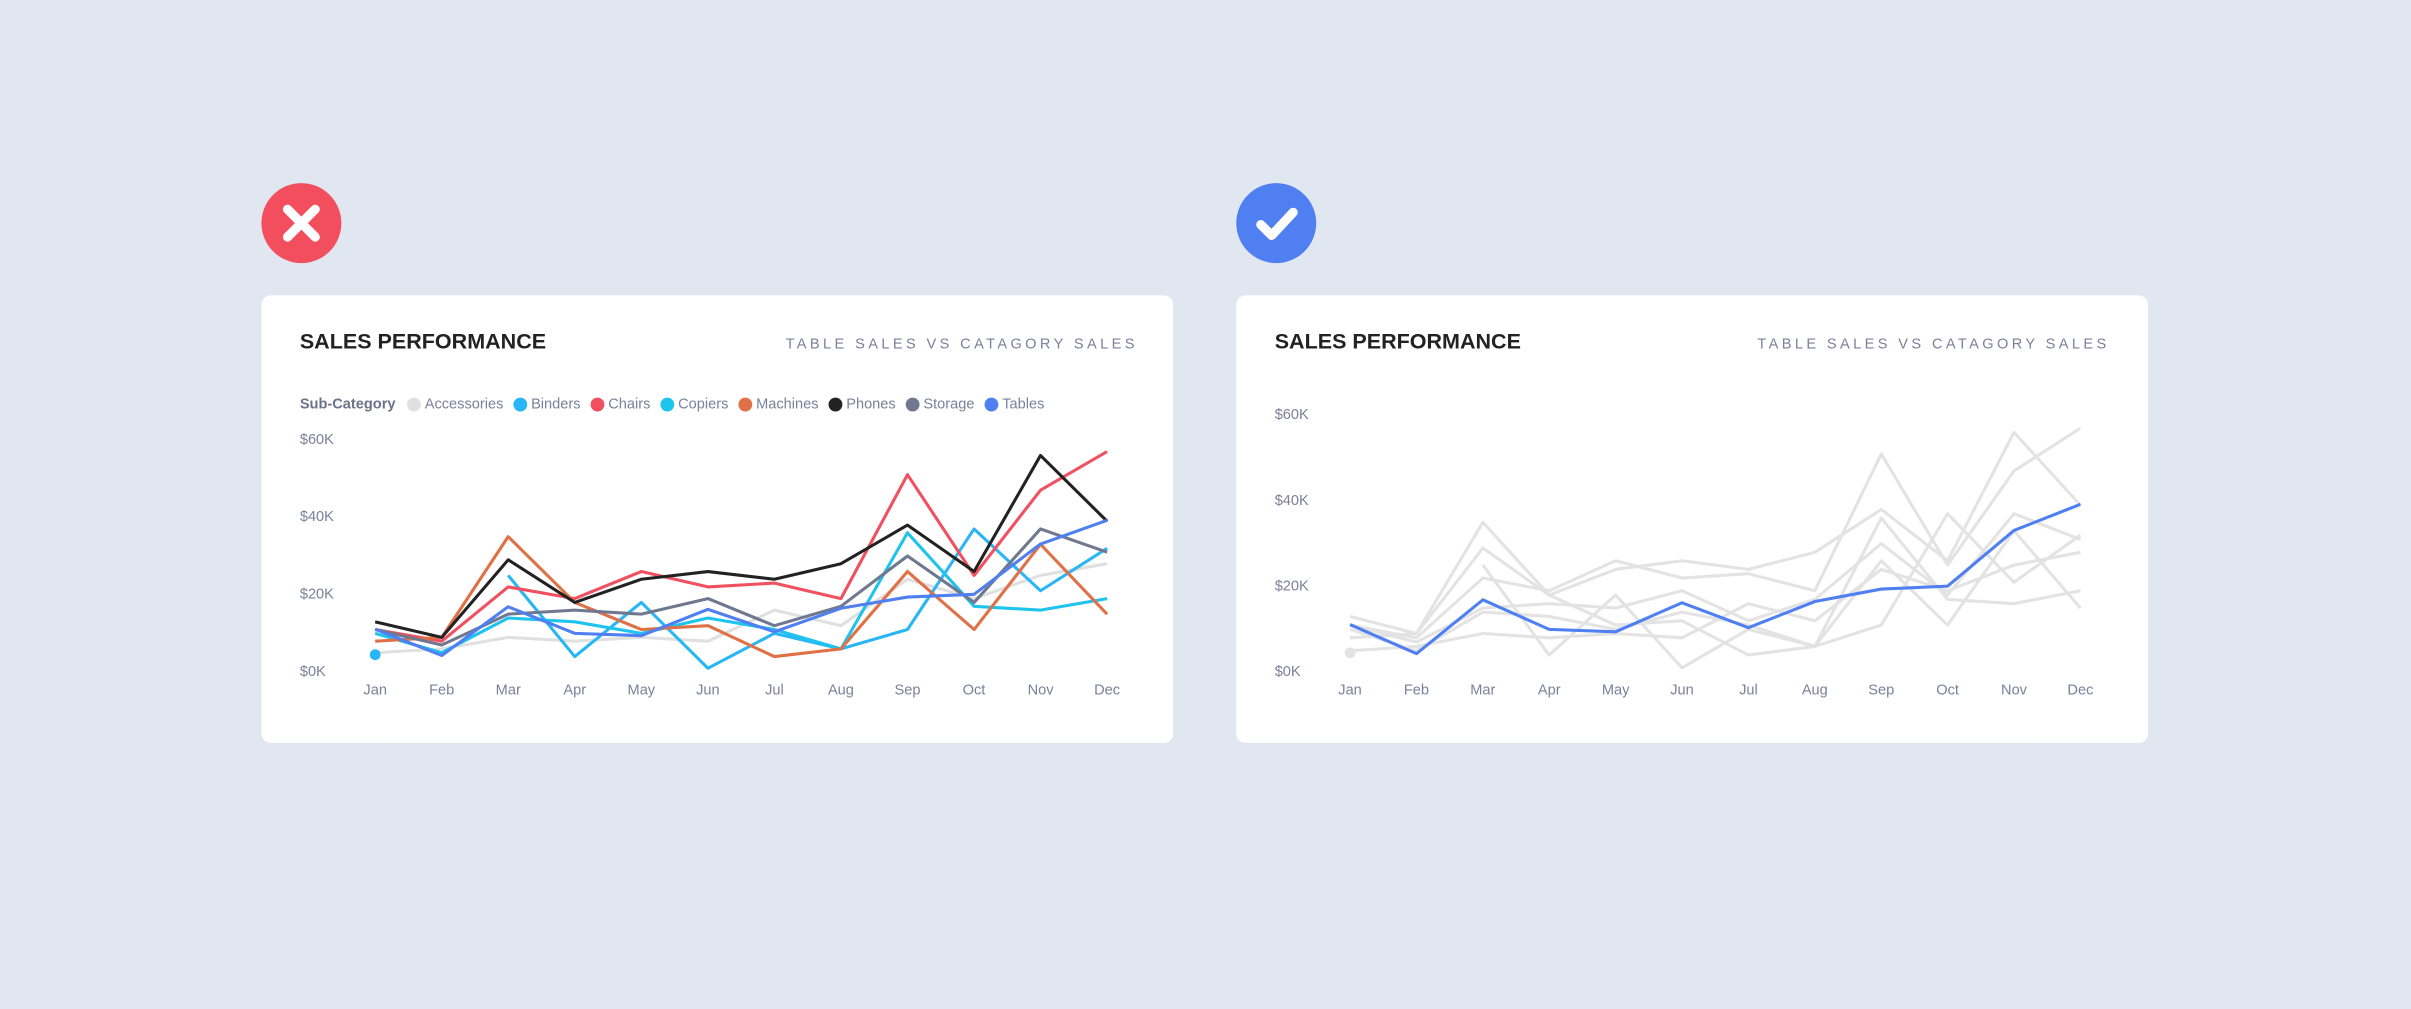  Describe the element at coordinates (464, 404) in the screenshot. I see `legend-label: Accessories` at that location.